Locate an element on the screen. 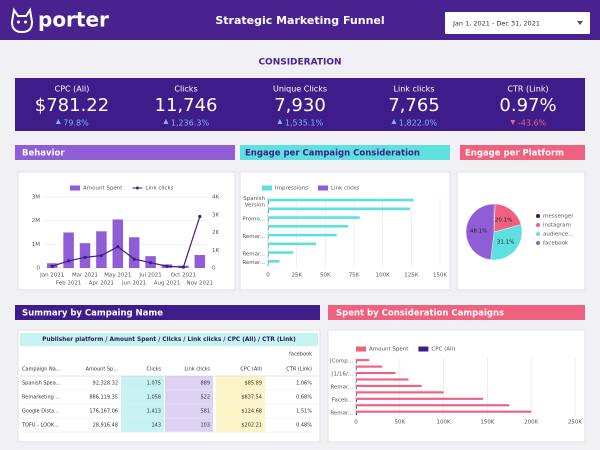 This screenshot has width=600, height=450. slice-label: 31.1% is located at coordinates (505, 243).